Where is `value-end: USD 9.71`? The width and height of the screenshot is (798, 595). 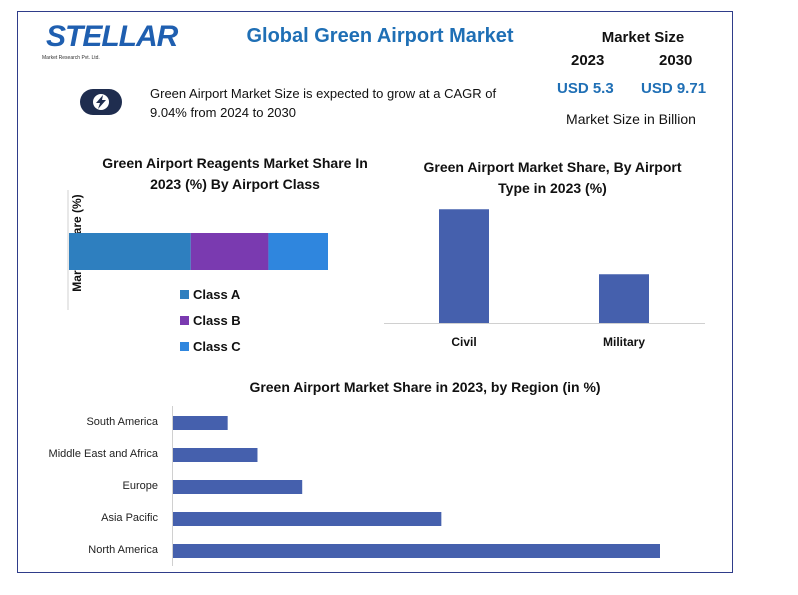
value-end: USD 9.71 is located at coordinates (674, 88).